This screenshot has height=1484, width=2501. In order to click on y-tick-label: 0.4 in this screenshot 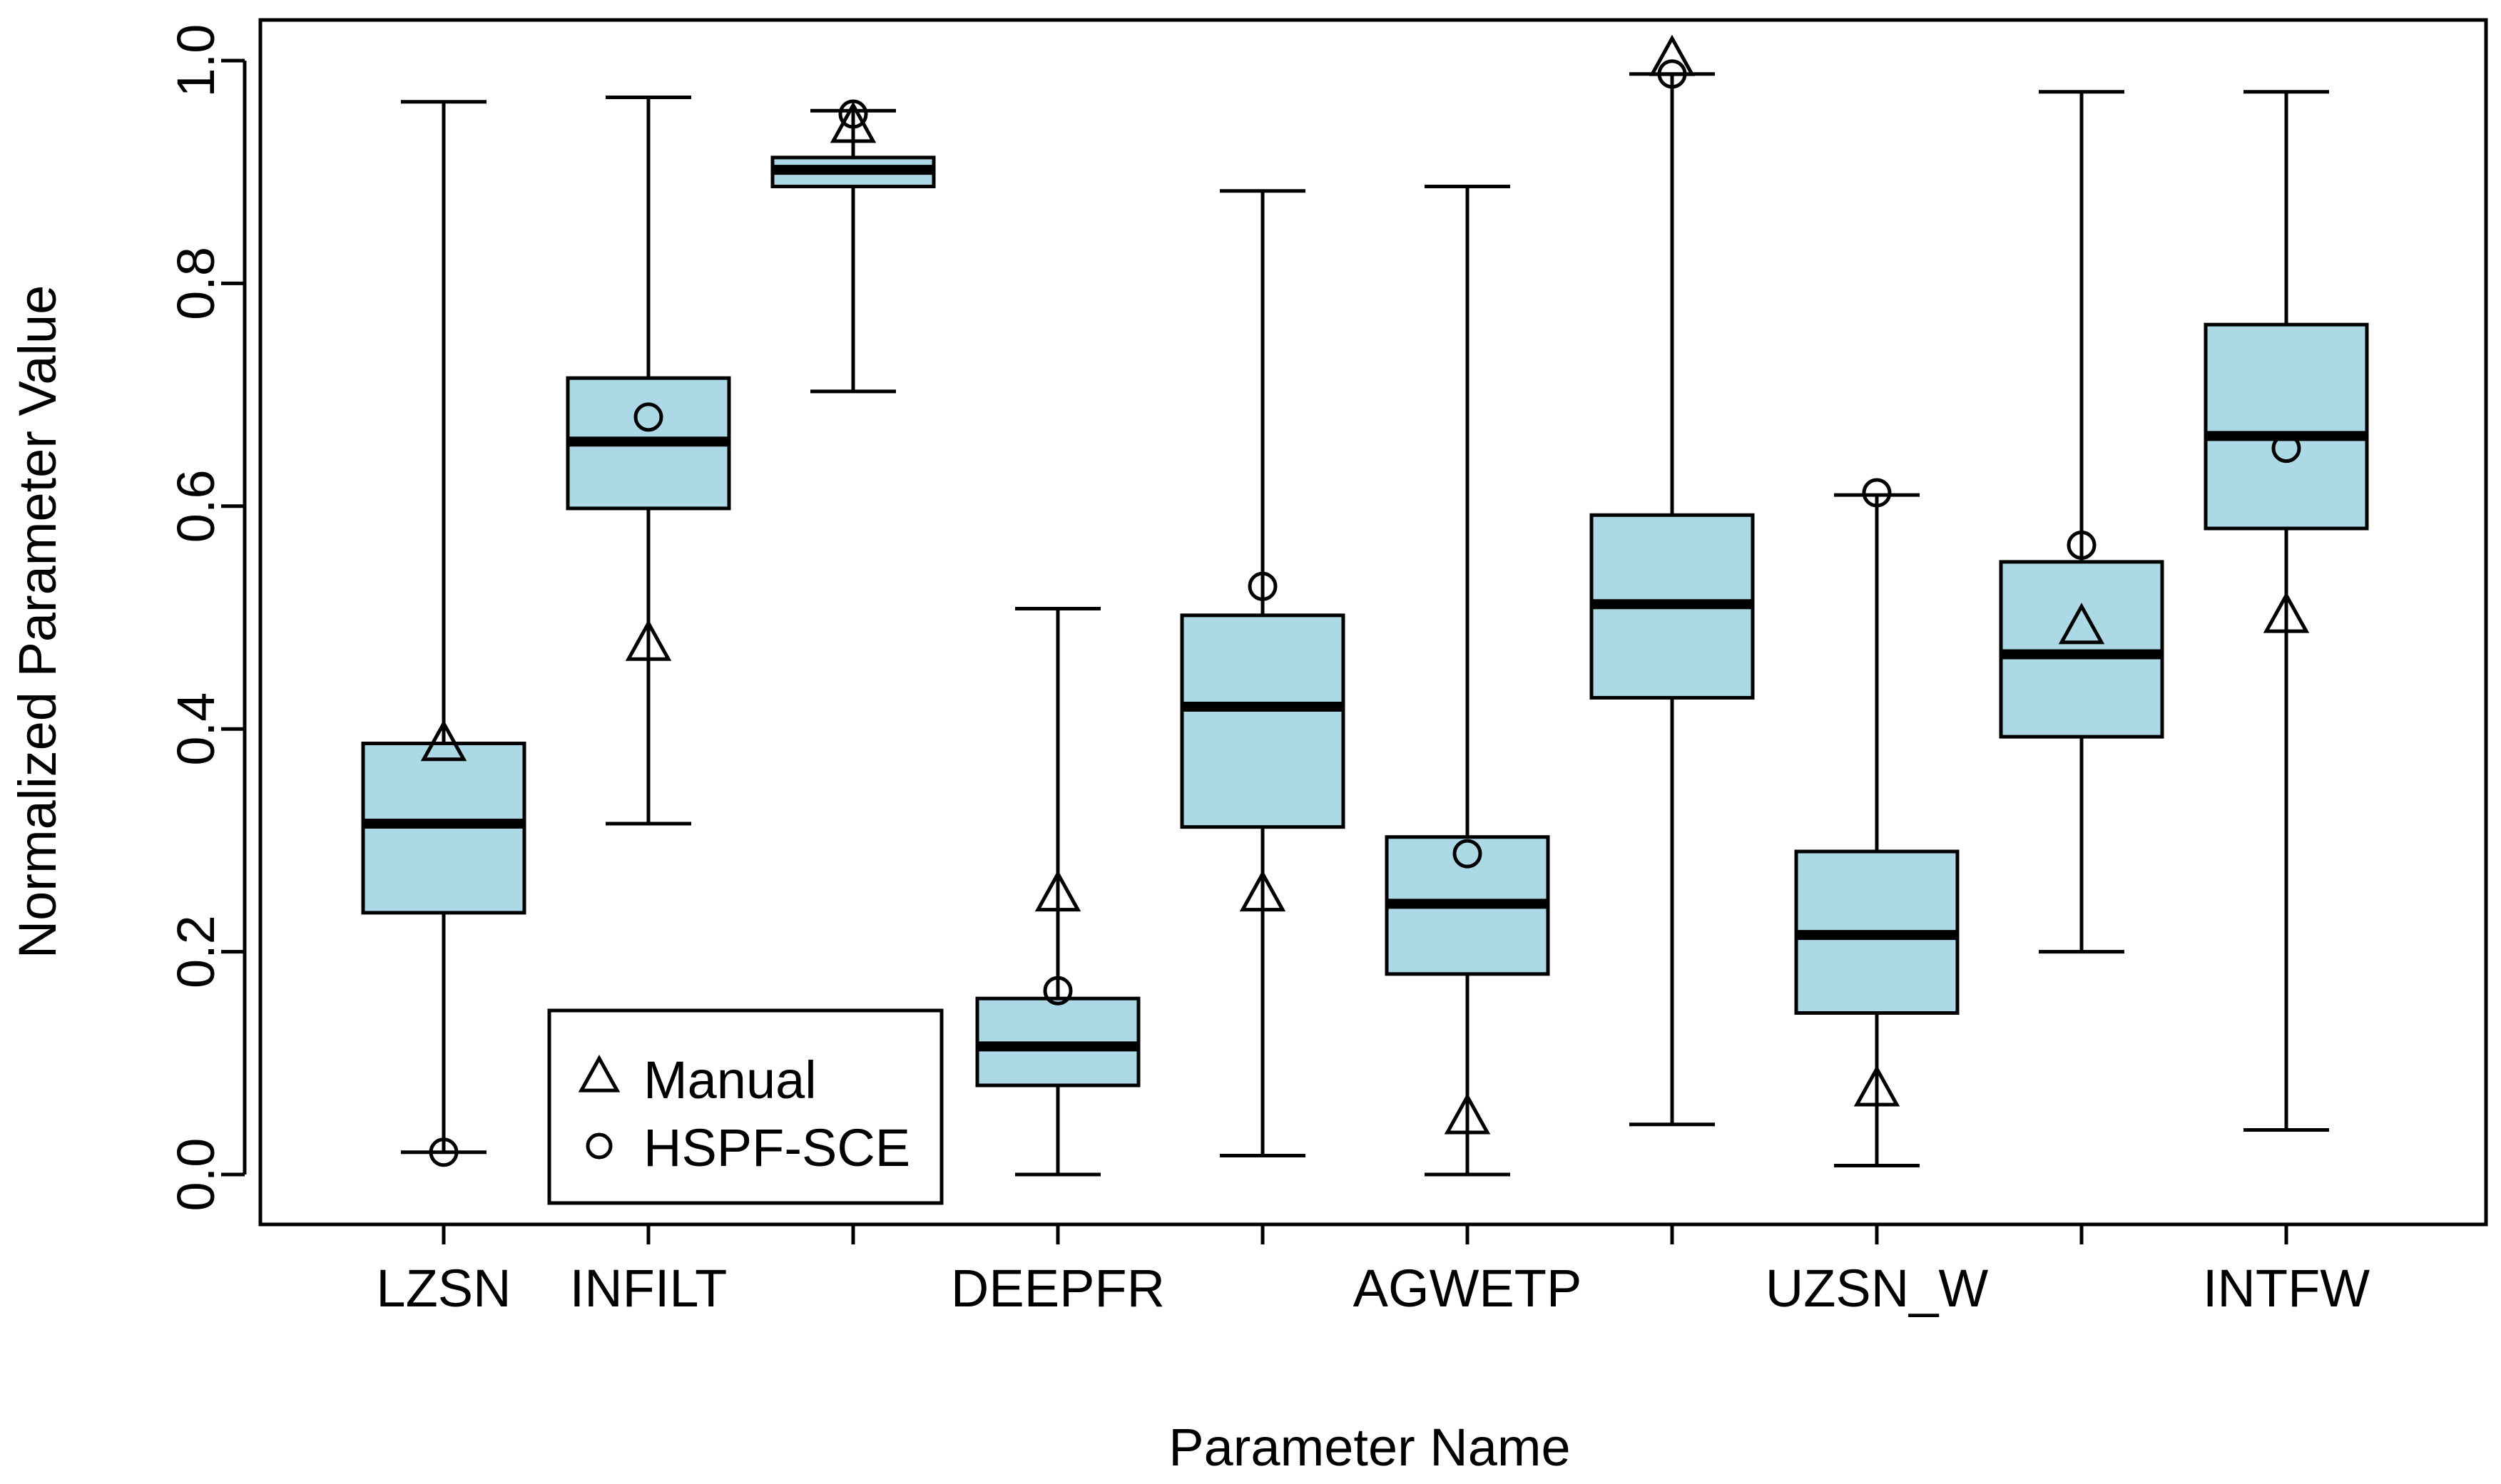, I will do `click(195, 729)`.